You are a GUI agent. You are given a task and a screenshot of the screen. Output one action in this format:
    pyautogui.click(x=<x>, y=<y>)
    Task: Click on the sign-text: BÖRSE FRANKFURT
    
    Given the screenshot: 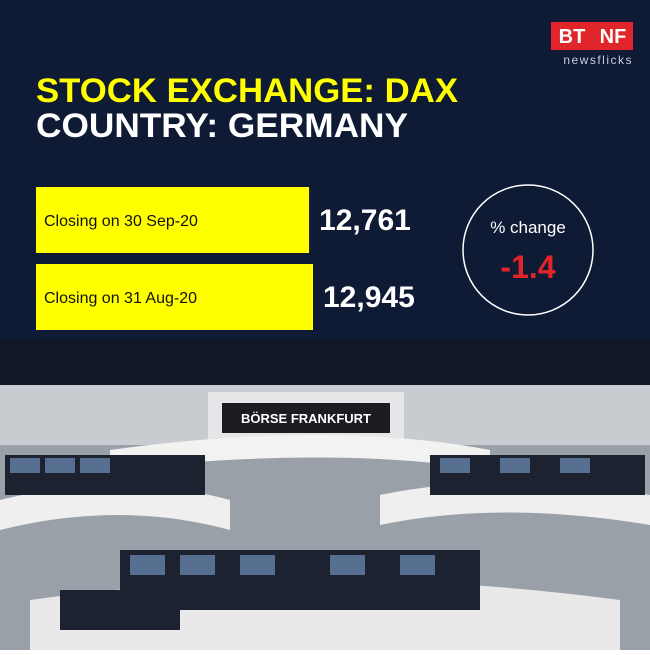 What is the action you would take?
    pyautogui.click(x=306, y=418)
    